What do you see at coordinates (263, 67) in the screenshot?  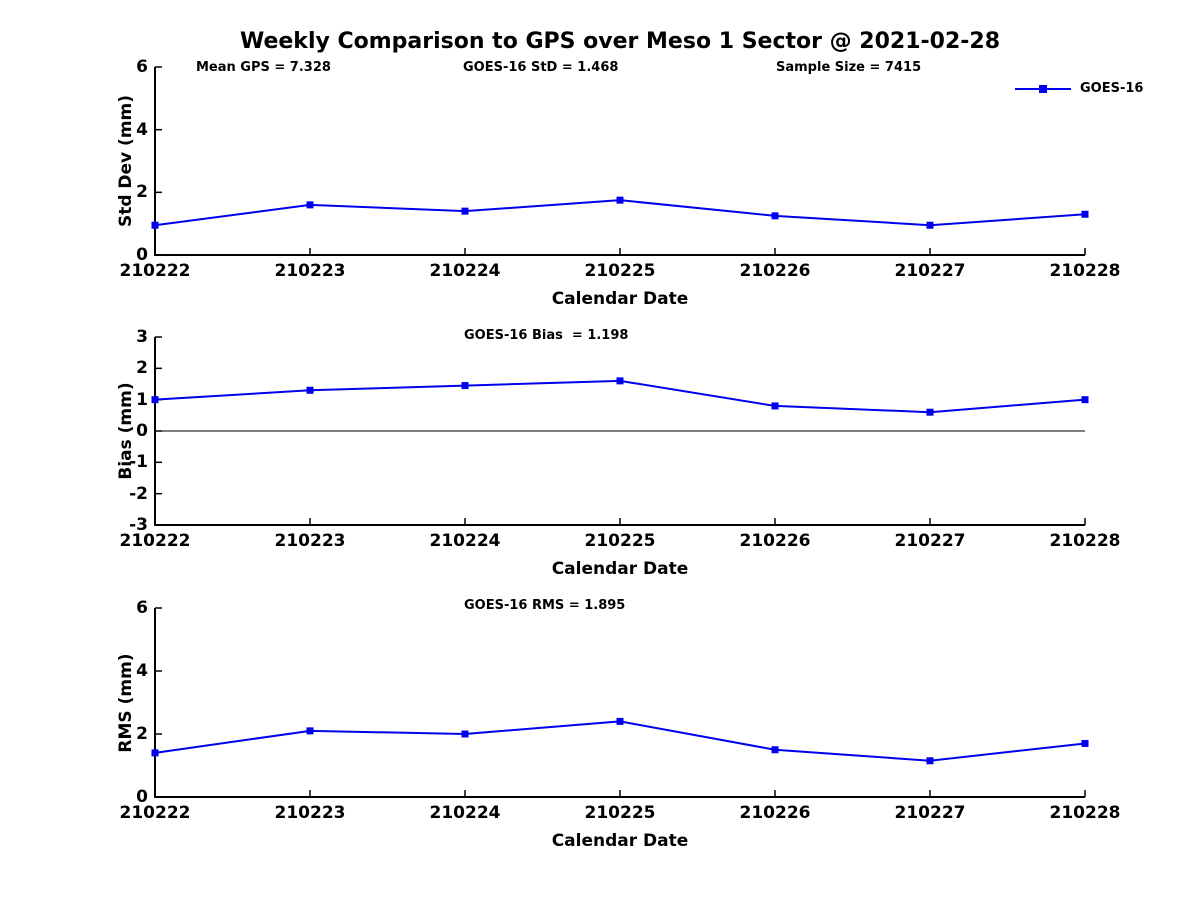 I see `annotation-mean-gps: Mean GPS = 7.328` at bounding box center [263, 67].